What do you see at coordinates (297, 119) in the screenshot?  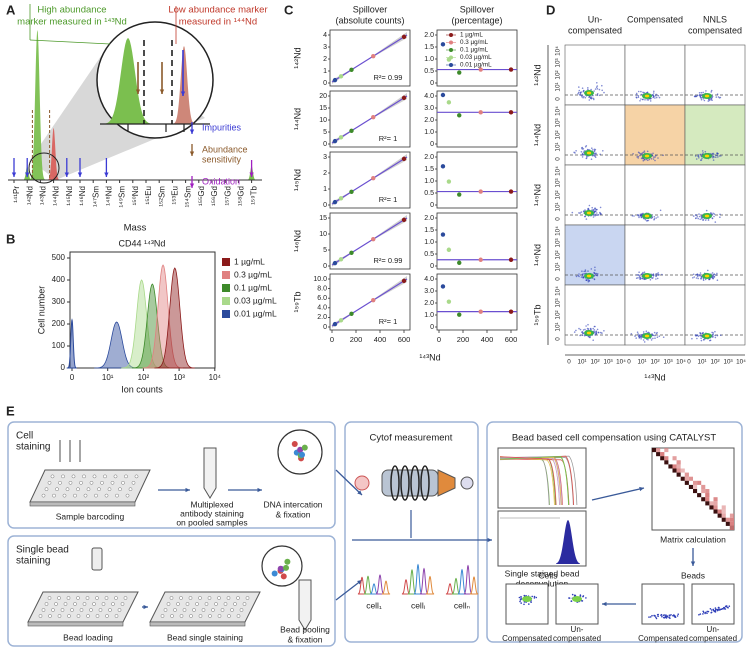 I see `row-label: ¹⁴⁴Nd` at bounding box center [297, 119].